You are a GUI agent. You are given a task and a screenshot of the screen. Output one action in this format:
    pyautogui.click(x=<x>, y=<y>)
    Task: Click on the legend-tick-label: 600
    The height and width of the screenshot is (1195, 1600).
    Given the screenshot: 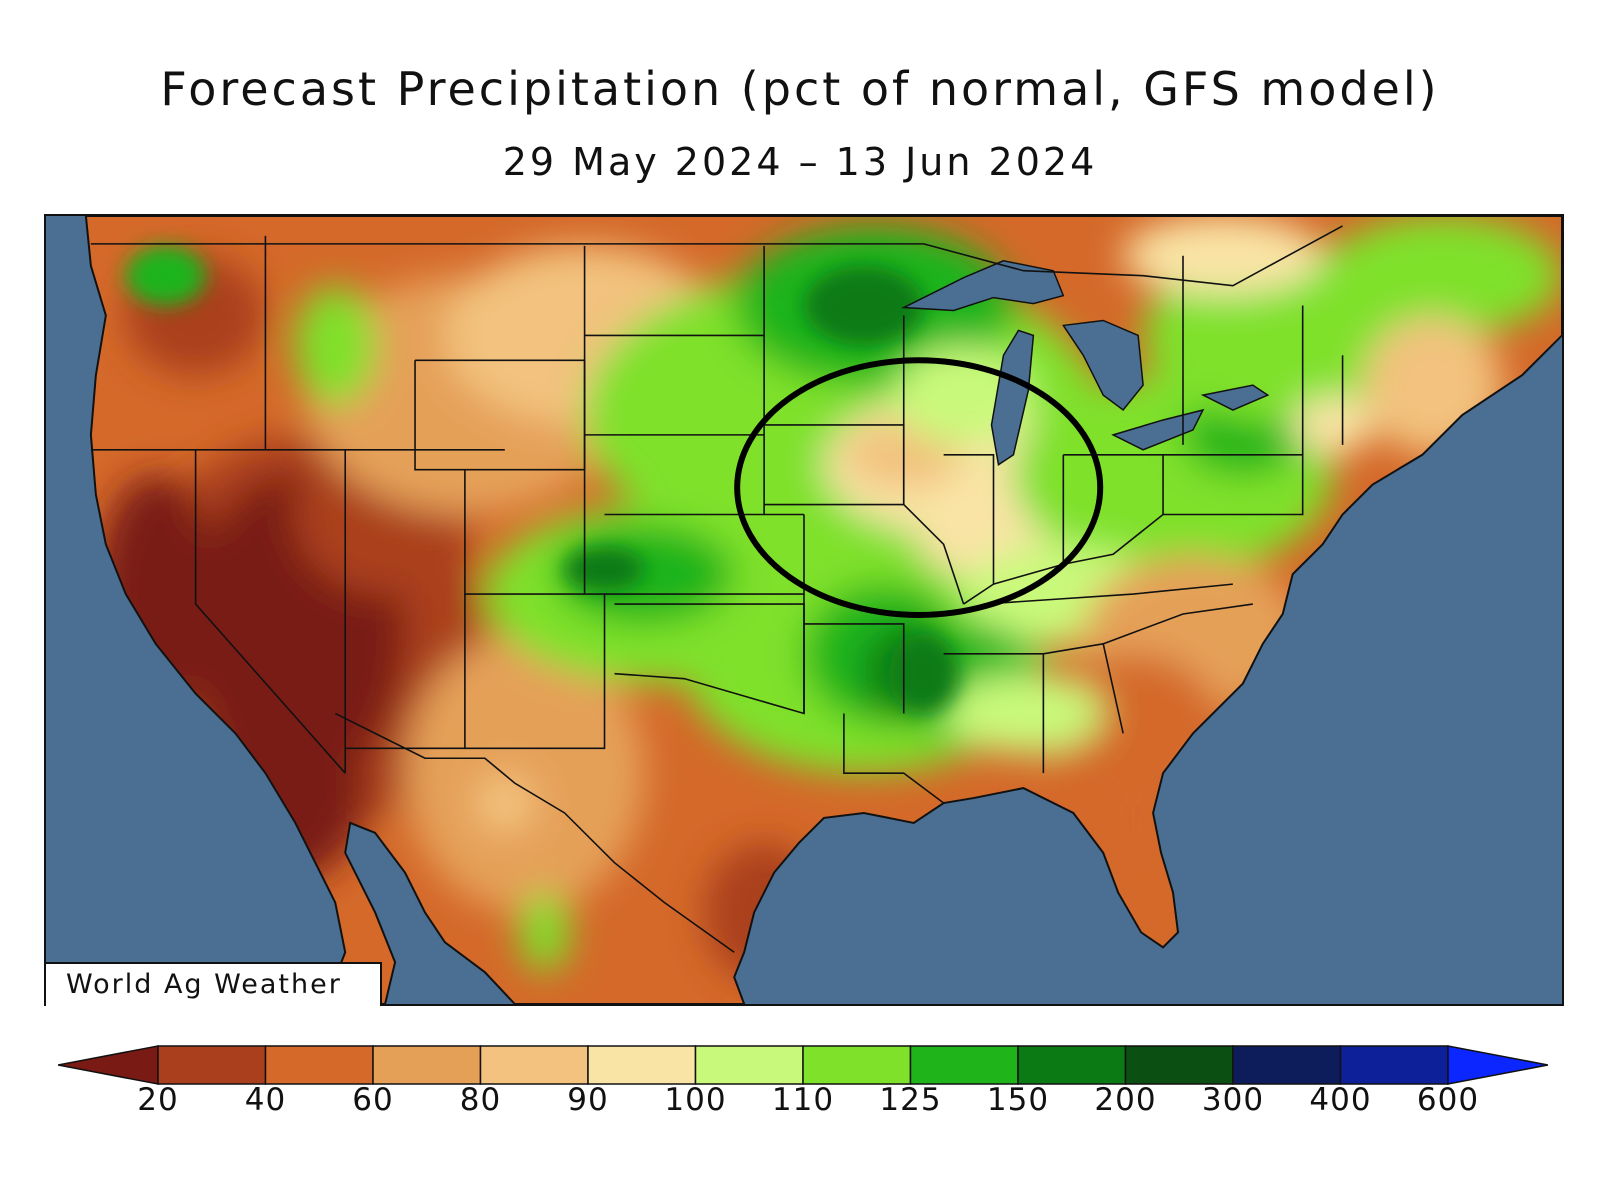 What is the action you would take?
    pyautogui.click(x=1448, y=1100)
    